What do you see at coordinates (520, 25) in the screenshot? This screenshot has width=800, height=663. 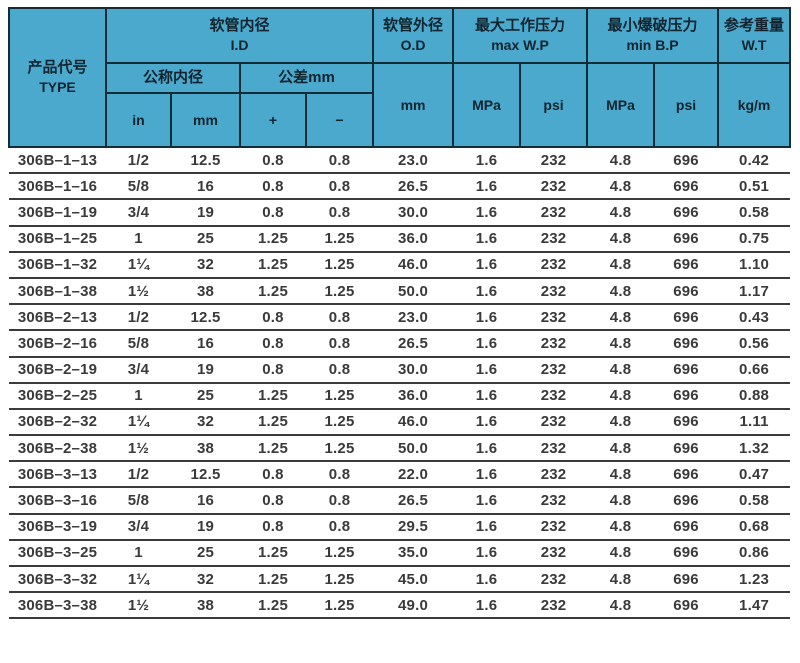 I see `header-max-working-pressure-zh: 最大工作压力` at bounding box center [520, 25].